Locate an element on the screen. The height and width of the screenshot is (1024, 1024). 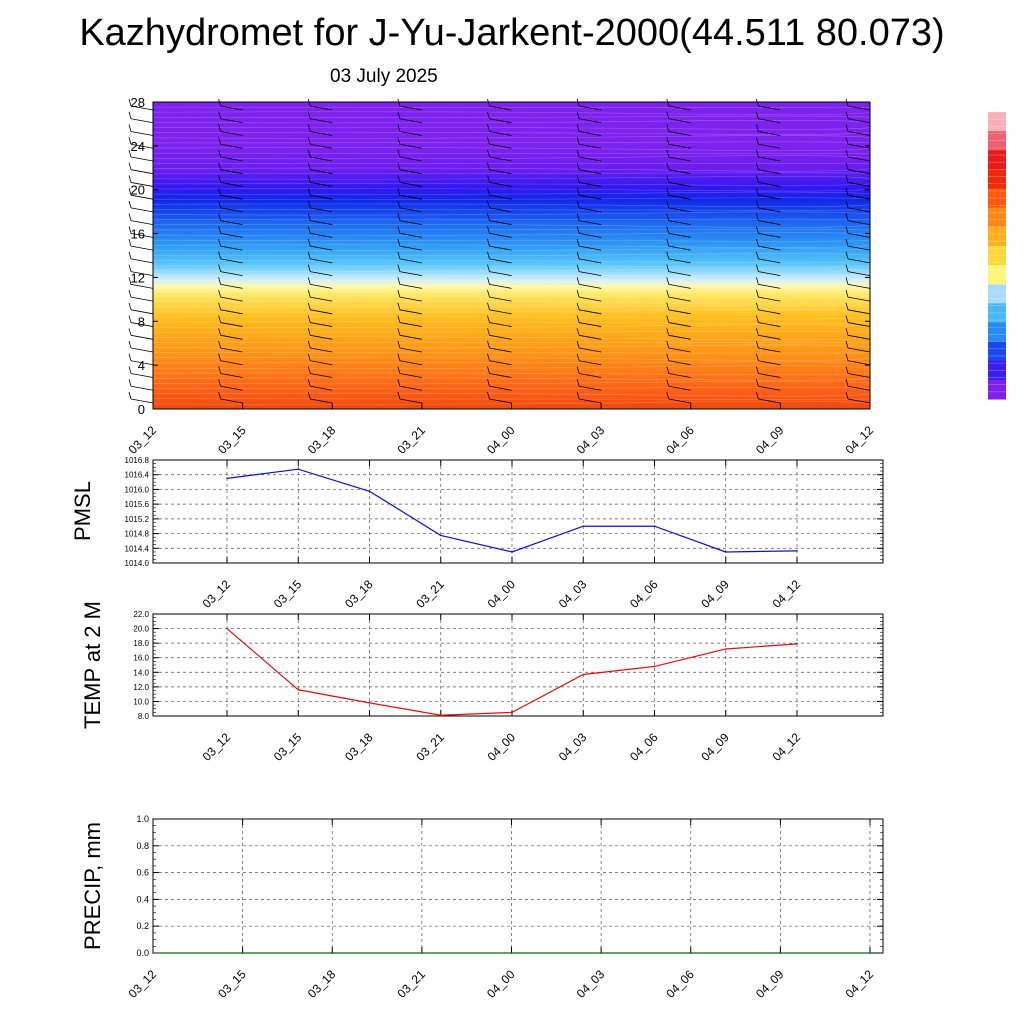
y-tick-label: 1.0 is located at coordinates (142, 819).